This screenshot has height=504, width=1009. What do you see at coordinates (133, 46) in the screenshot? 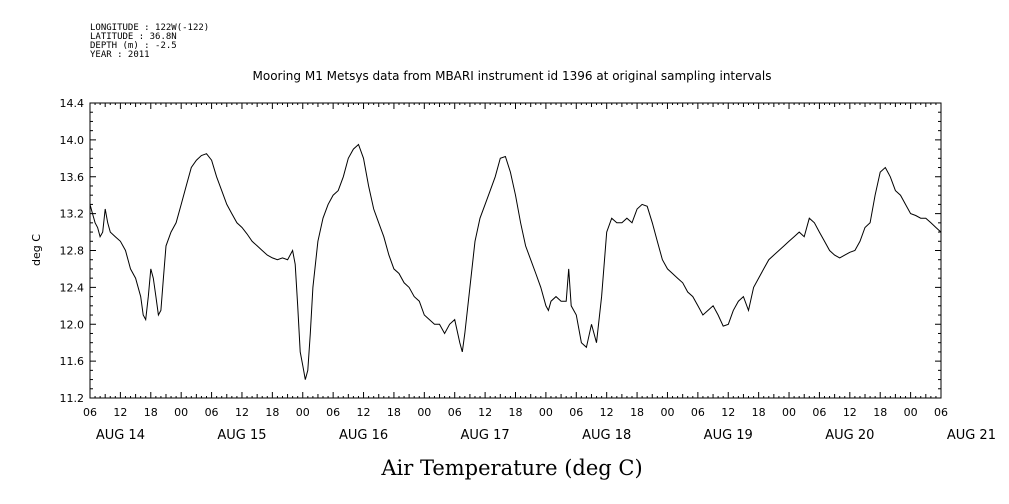
I see `depth-label: DEPTH (m) : -2.5` at bounding box center [133, 46].